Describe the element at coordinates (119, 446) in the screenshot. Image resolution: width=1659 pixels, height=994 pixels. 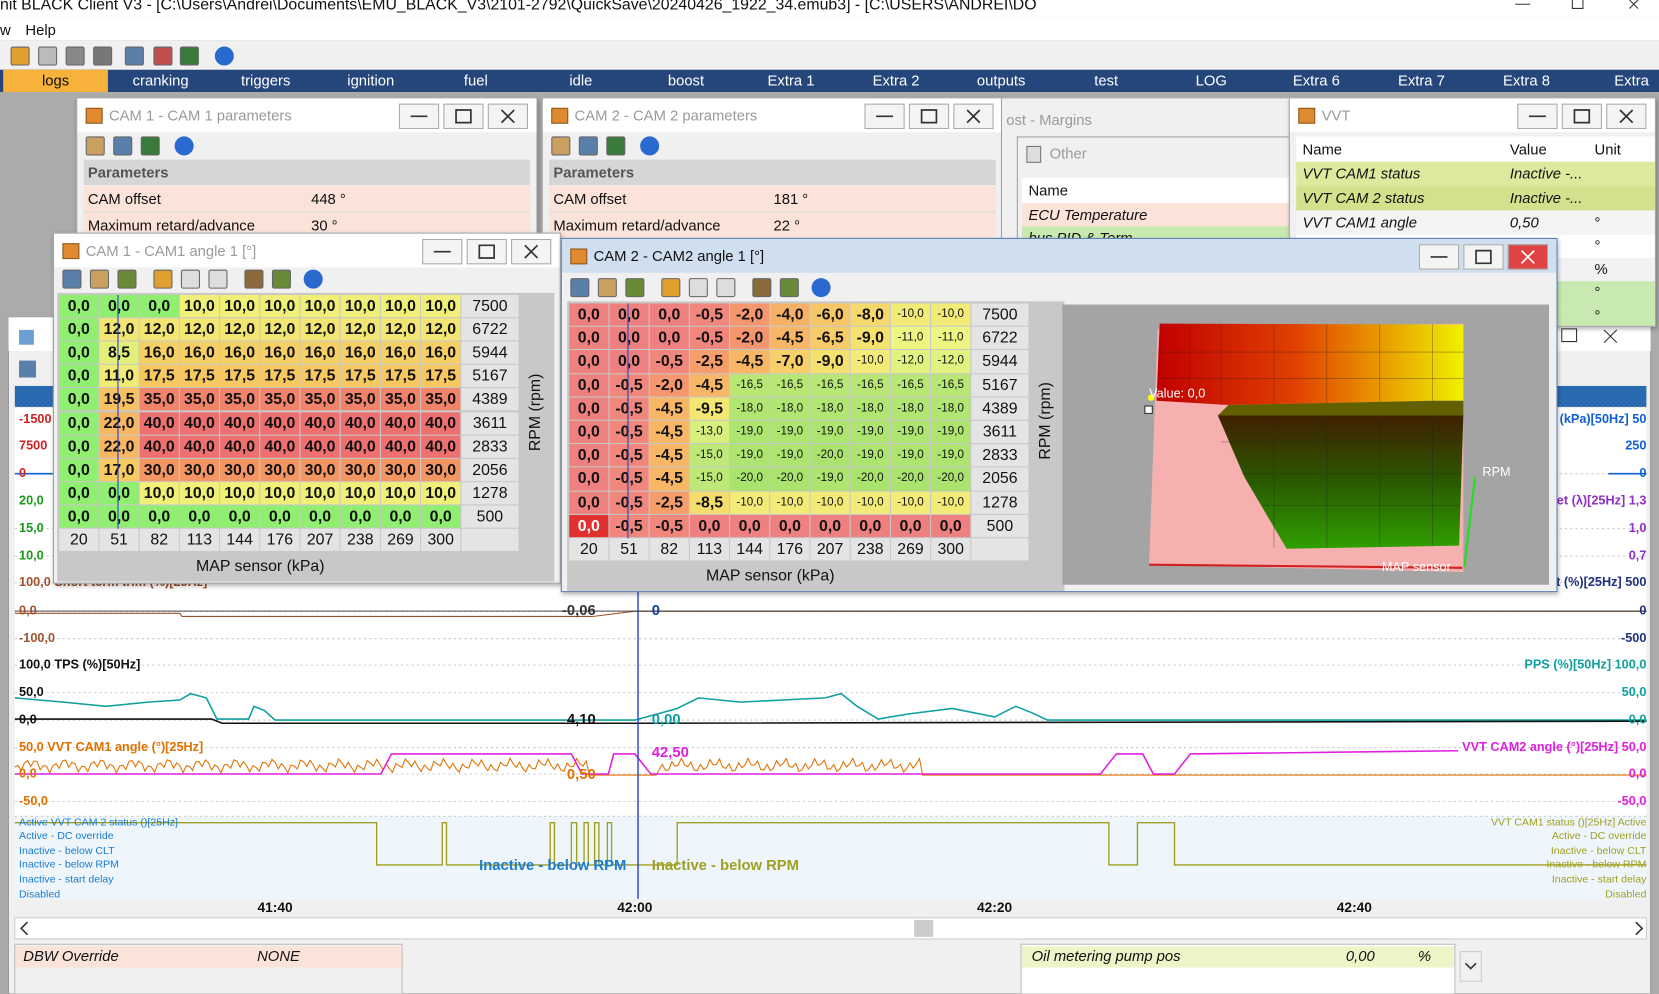
I see `table-cell: 22,0` at that location.